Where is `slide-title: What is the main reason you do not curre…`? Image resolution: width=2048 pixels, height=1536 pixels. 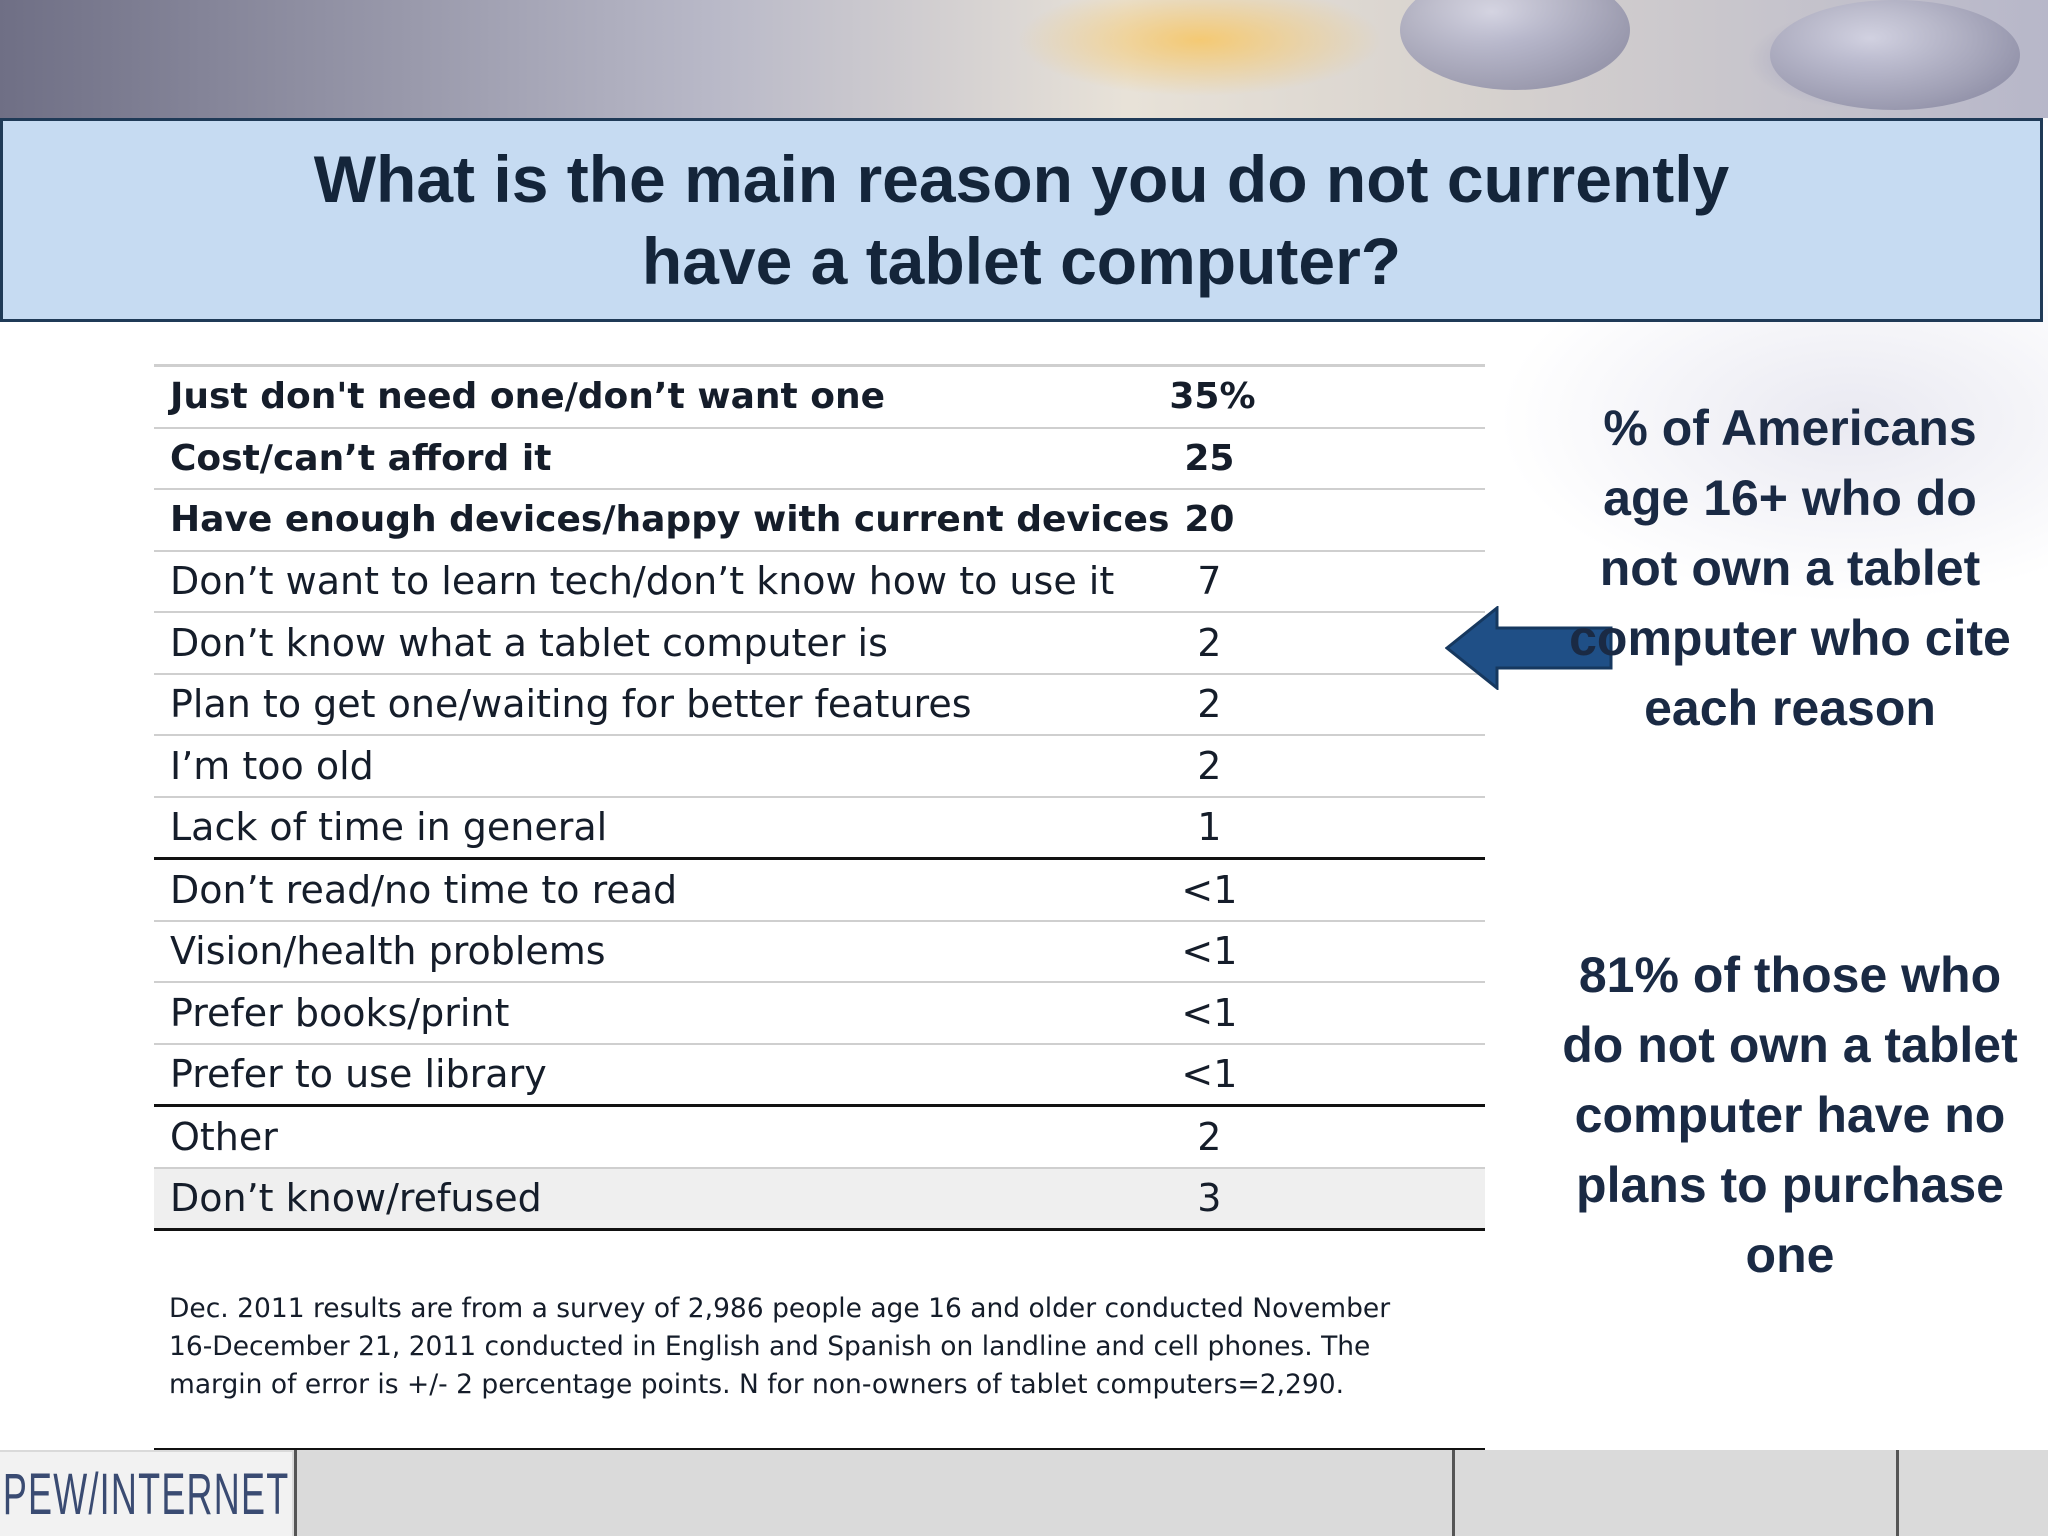 slide-title: What is the main reason you do not curre… is located at coordinates (1021, 220).